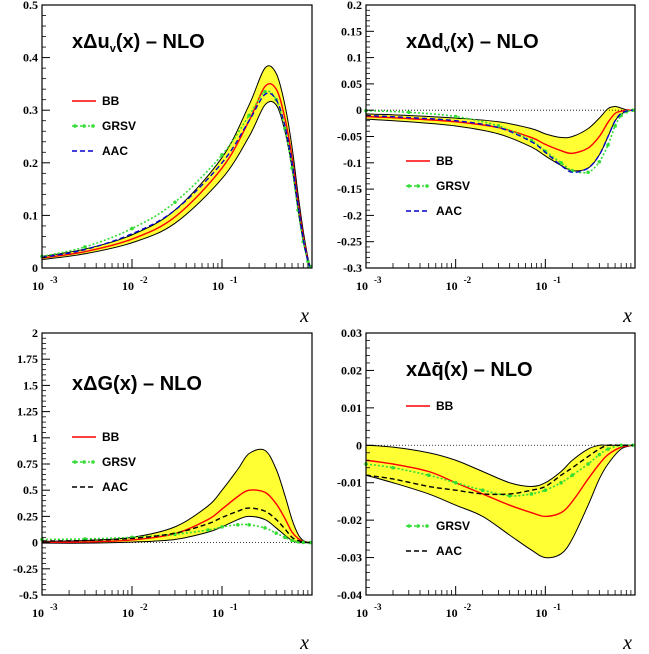 This screenshot has width=649, height=654. What do you see at coordinates (349, 595) in the screenshot?
I see `y-tick-label: -0.04` at bounding box center [349, 595].